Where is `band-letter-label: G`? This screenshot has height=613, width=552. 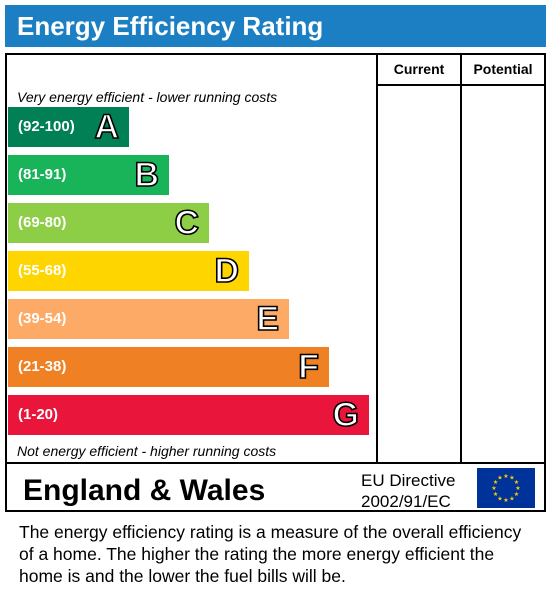
band-letter-label: G is located at coordinates (346, 415).